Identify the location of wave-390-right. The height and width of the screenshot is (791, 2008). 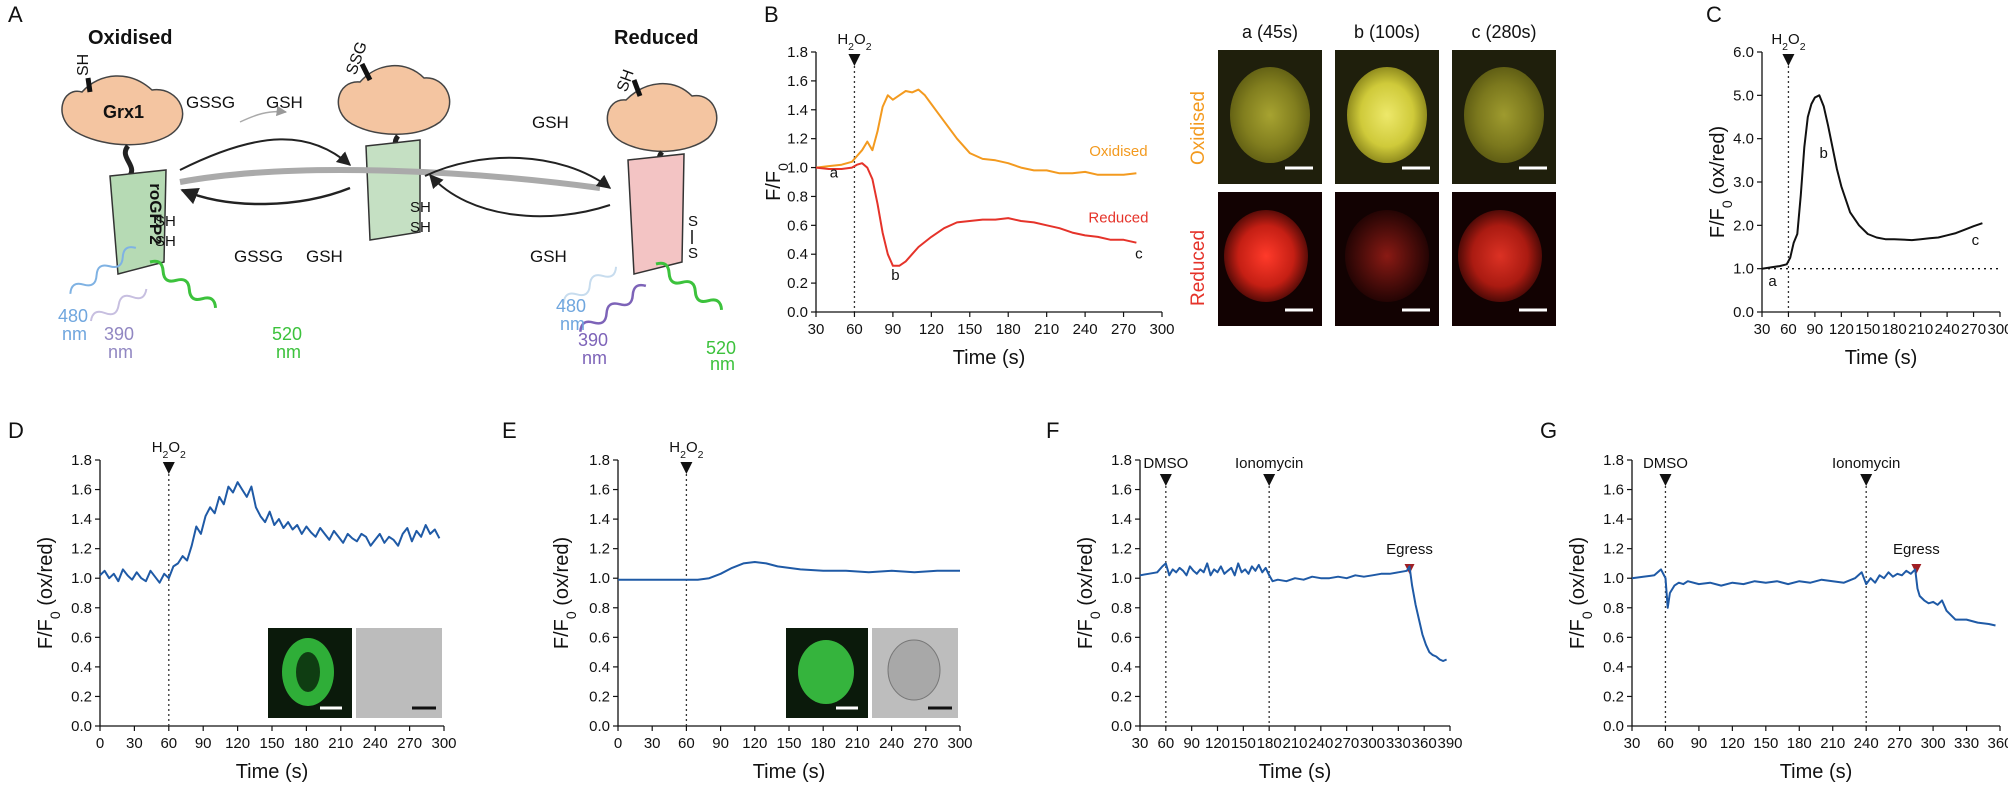
(613, 307).